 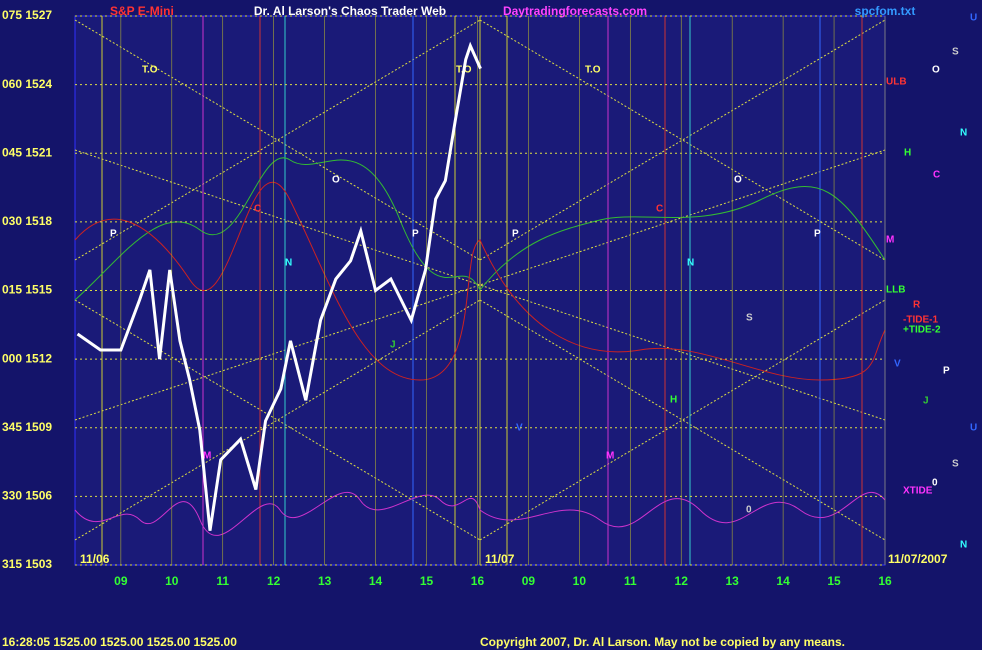 What do you see at coordinates (27, 427) in the screenshot?
I see `y-tick-label: 345 1509` at bounding box center [27, 427].